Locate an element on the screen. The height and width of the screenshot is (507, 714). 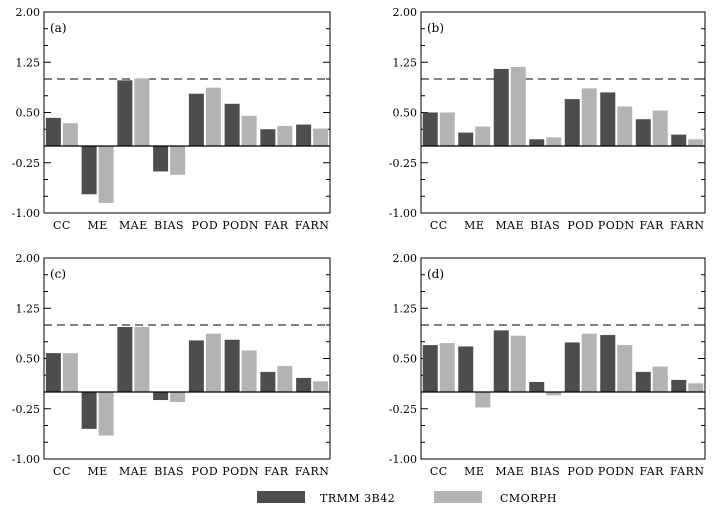
bar-trmm-me is located at coordinates (466, 139).